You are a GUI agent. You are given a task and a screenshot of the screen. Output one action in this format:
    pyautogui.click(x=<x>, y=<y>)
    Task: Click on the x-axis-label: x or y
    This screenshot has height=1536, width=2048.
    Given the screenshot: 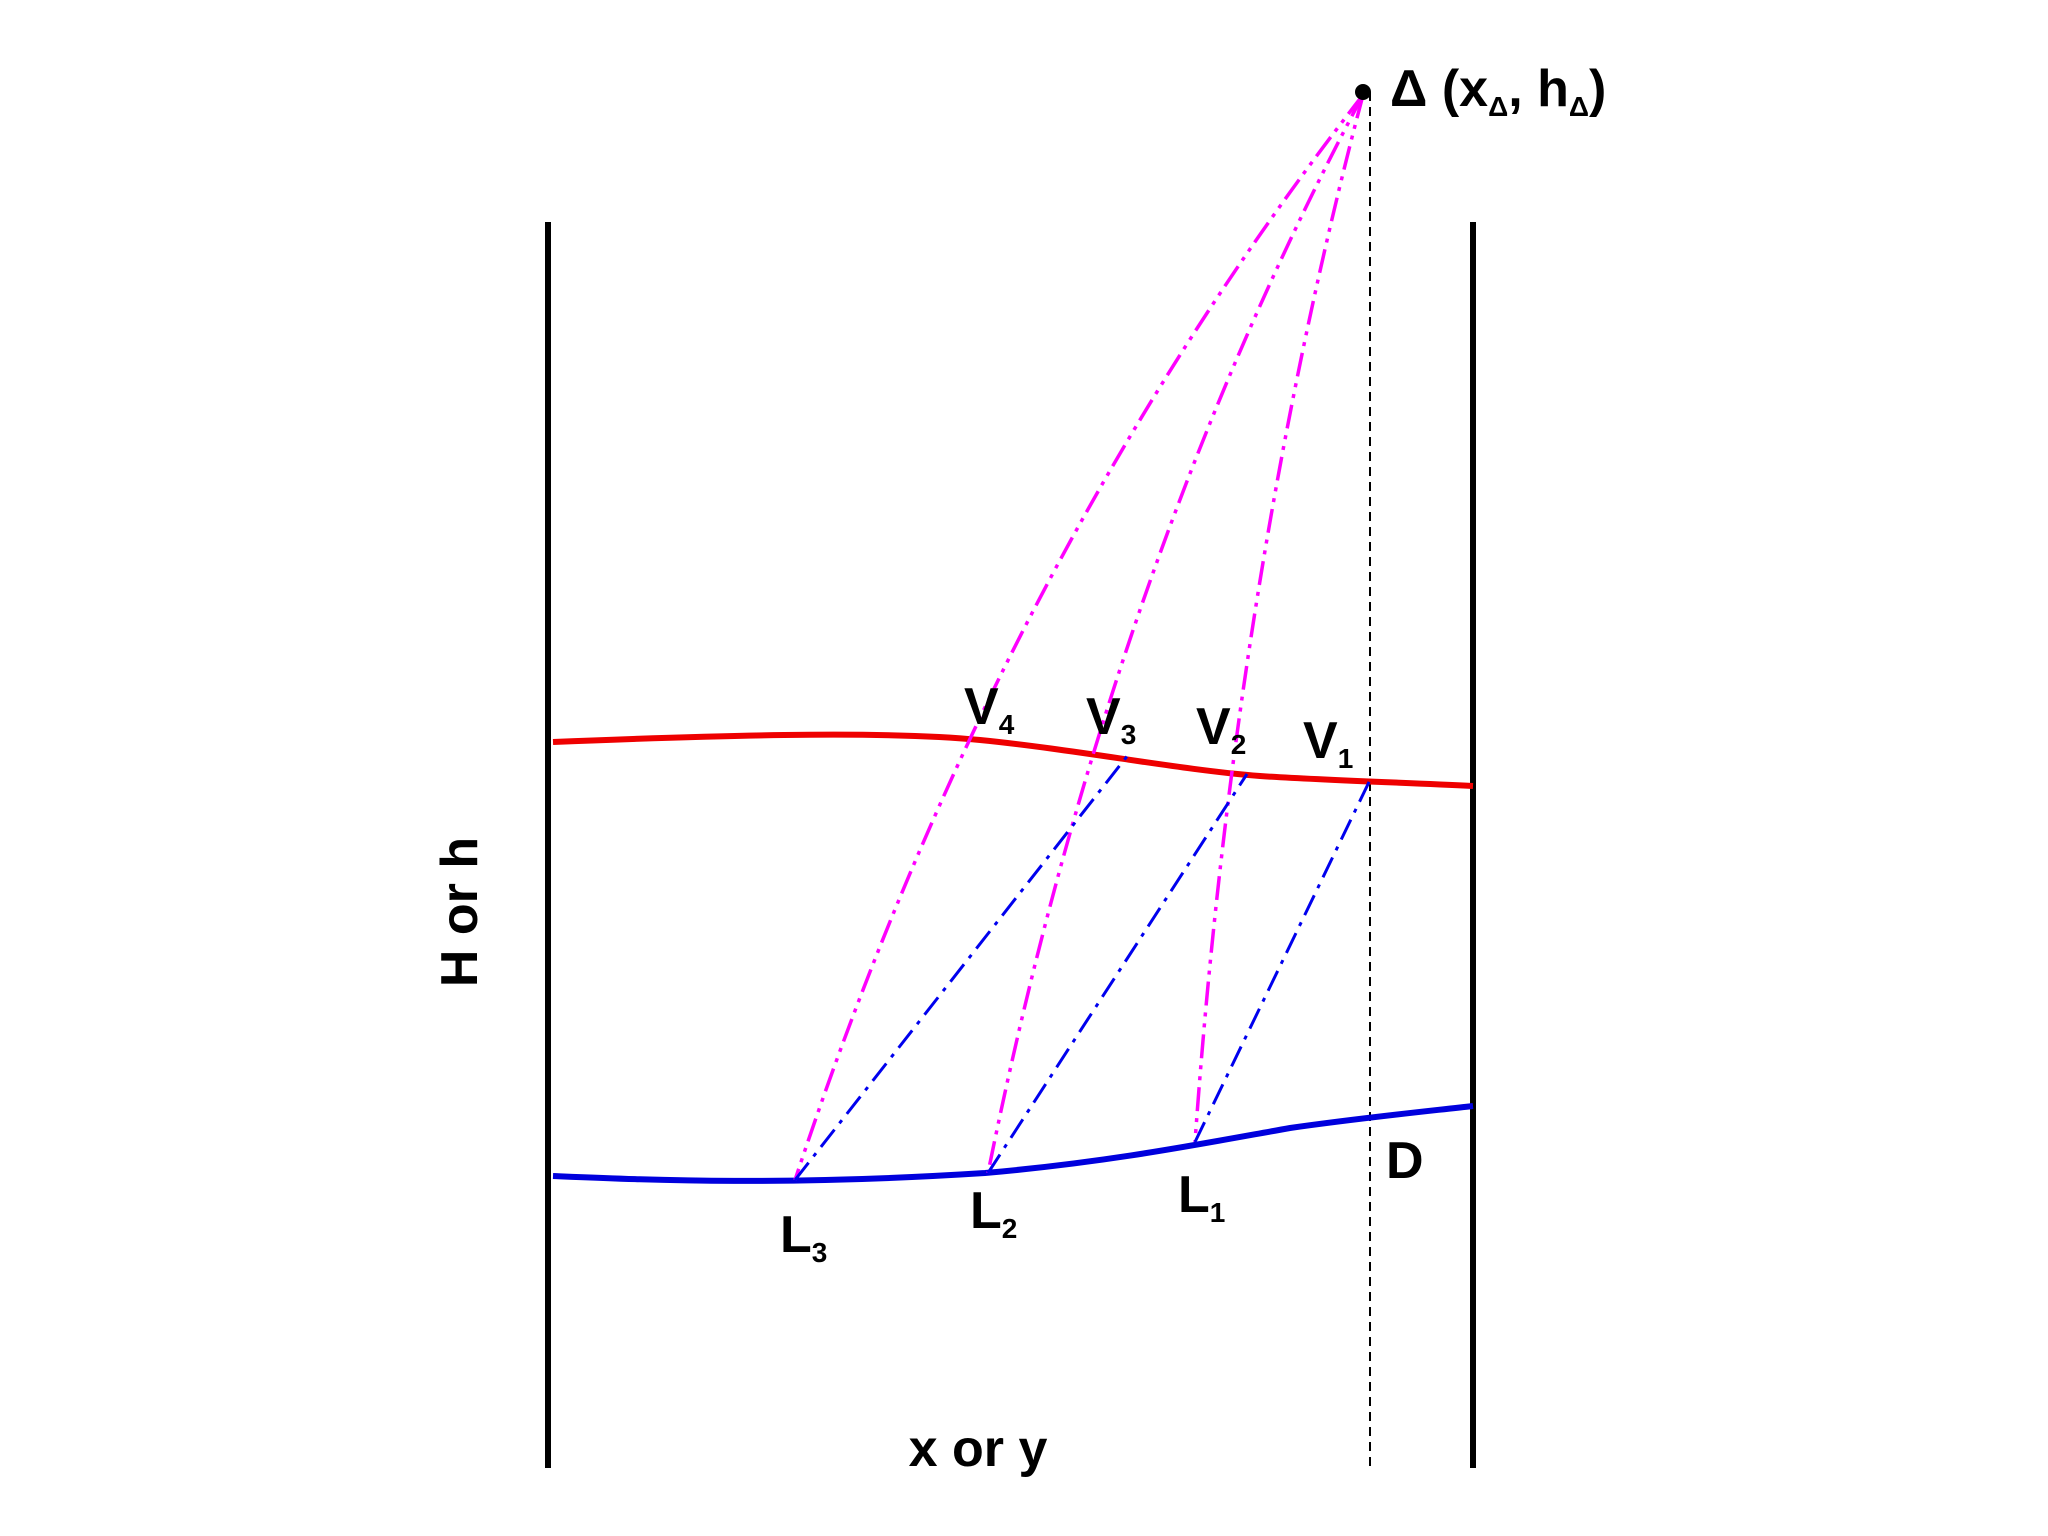 What is the action you would take?
    pyautogui.click(x=978, y=1449)
    